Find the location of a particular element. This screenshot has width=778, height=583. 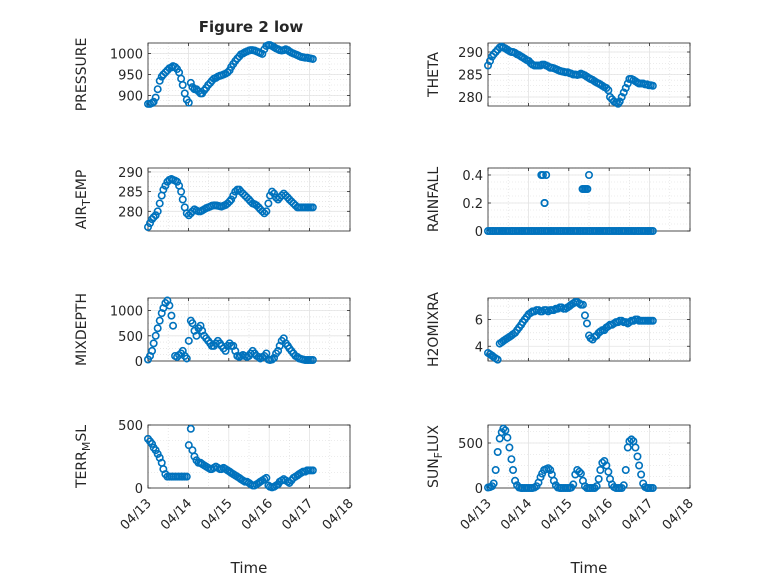

y-tick-label: 280 is located at coordinates (470, 98).